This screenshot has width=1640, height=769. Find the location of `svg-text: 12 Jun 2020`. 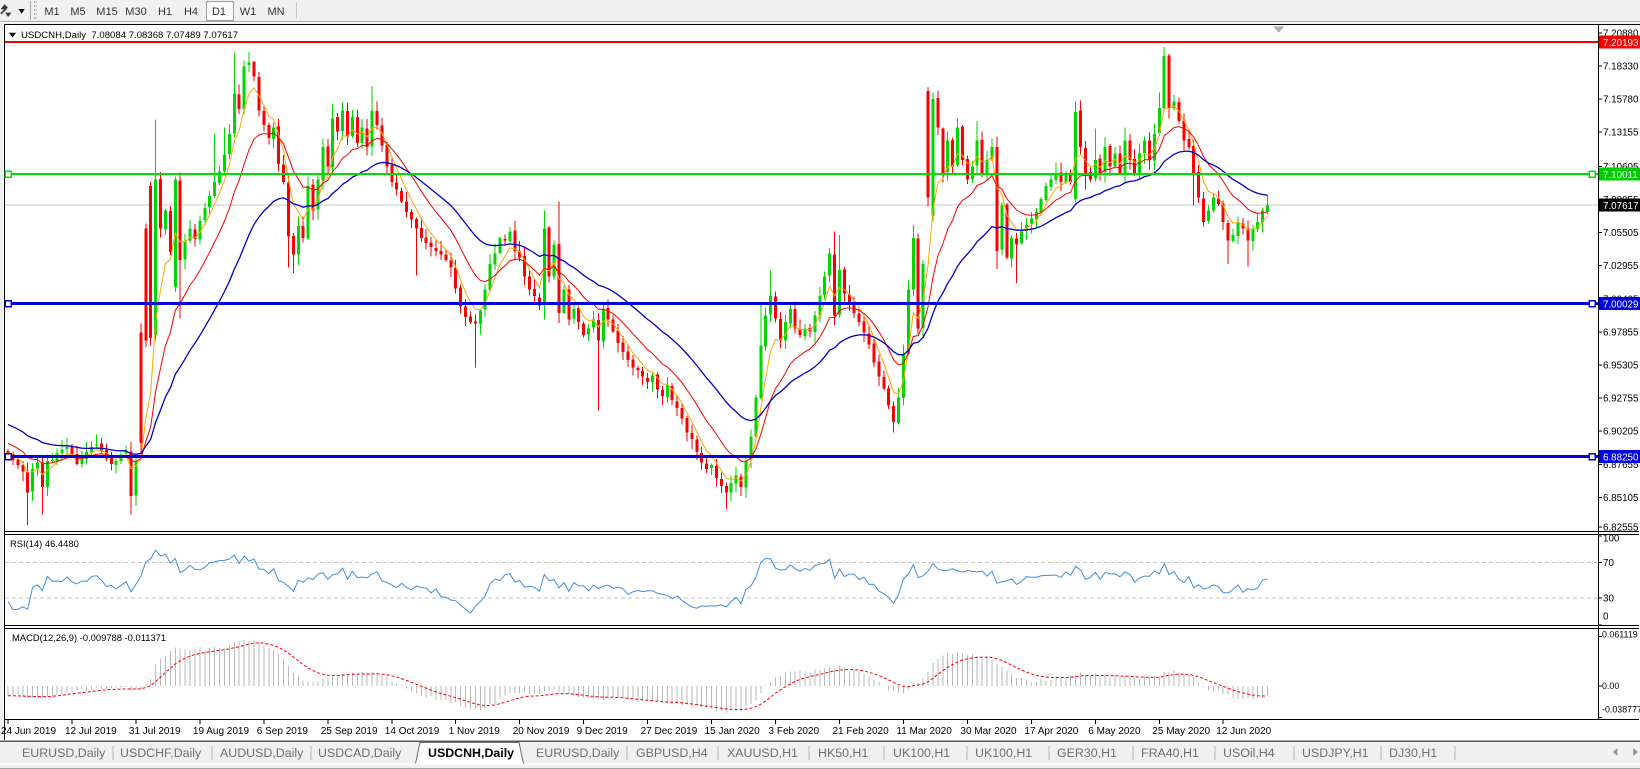

svg-text: 12 Jun 2020 is located at coordinates (1243, 731).